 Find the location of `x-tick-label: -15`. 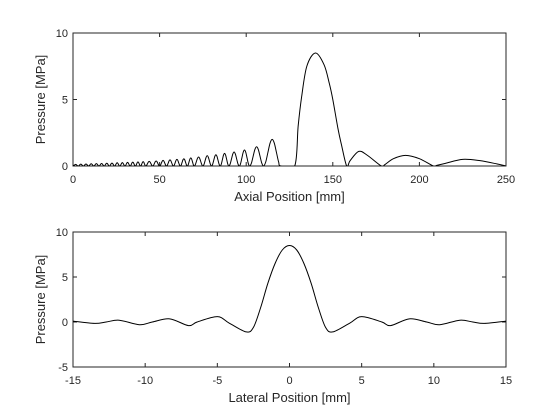

x-tick-label: -15 is located at coordinates (73, 381).